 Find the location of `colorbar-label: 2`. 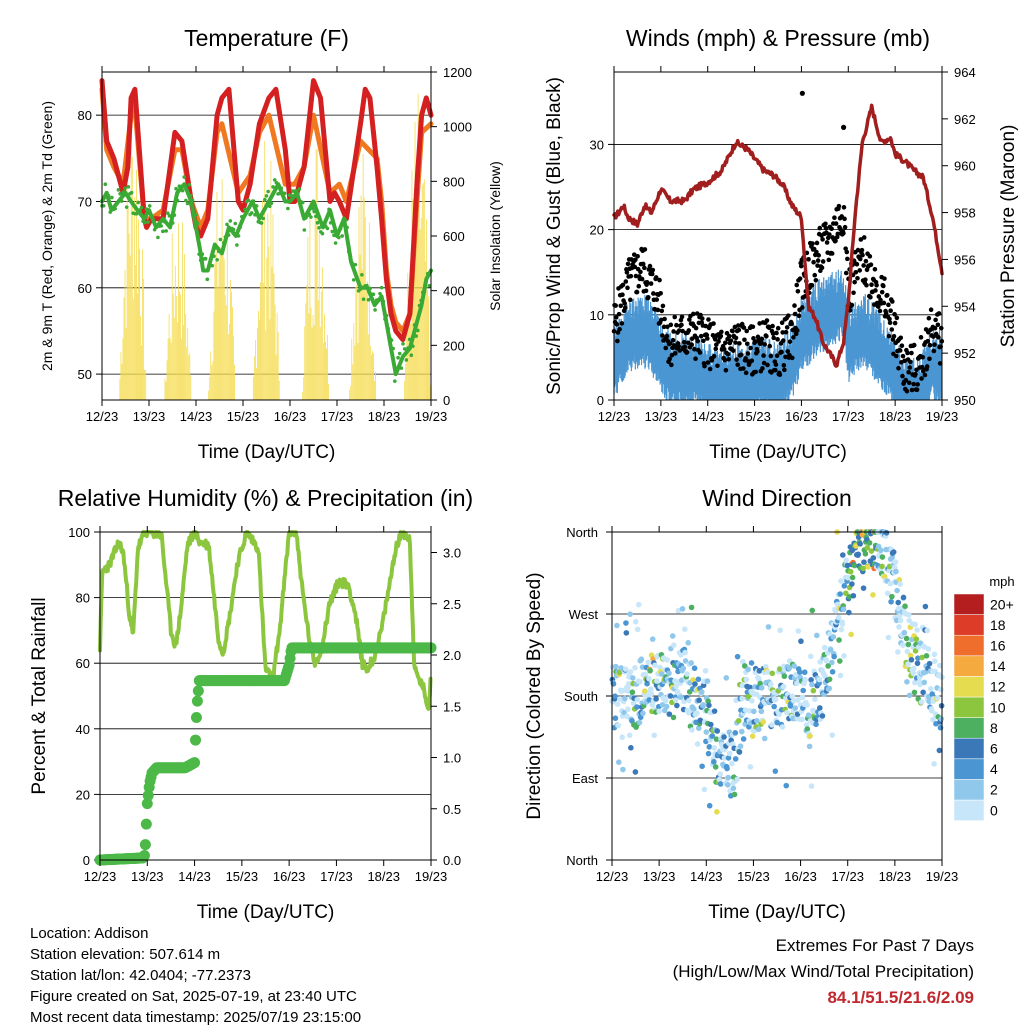

colorbar-label: 2 is located at coordinates (994, 790).